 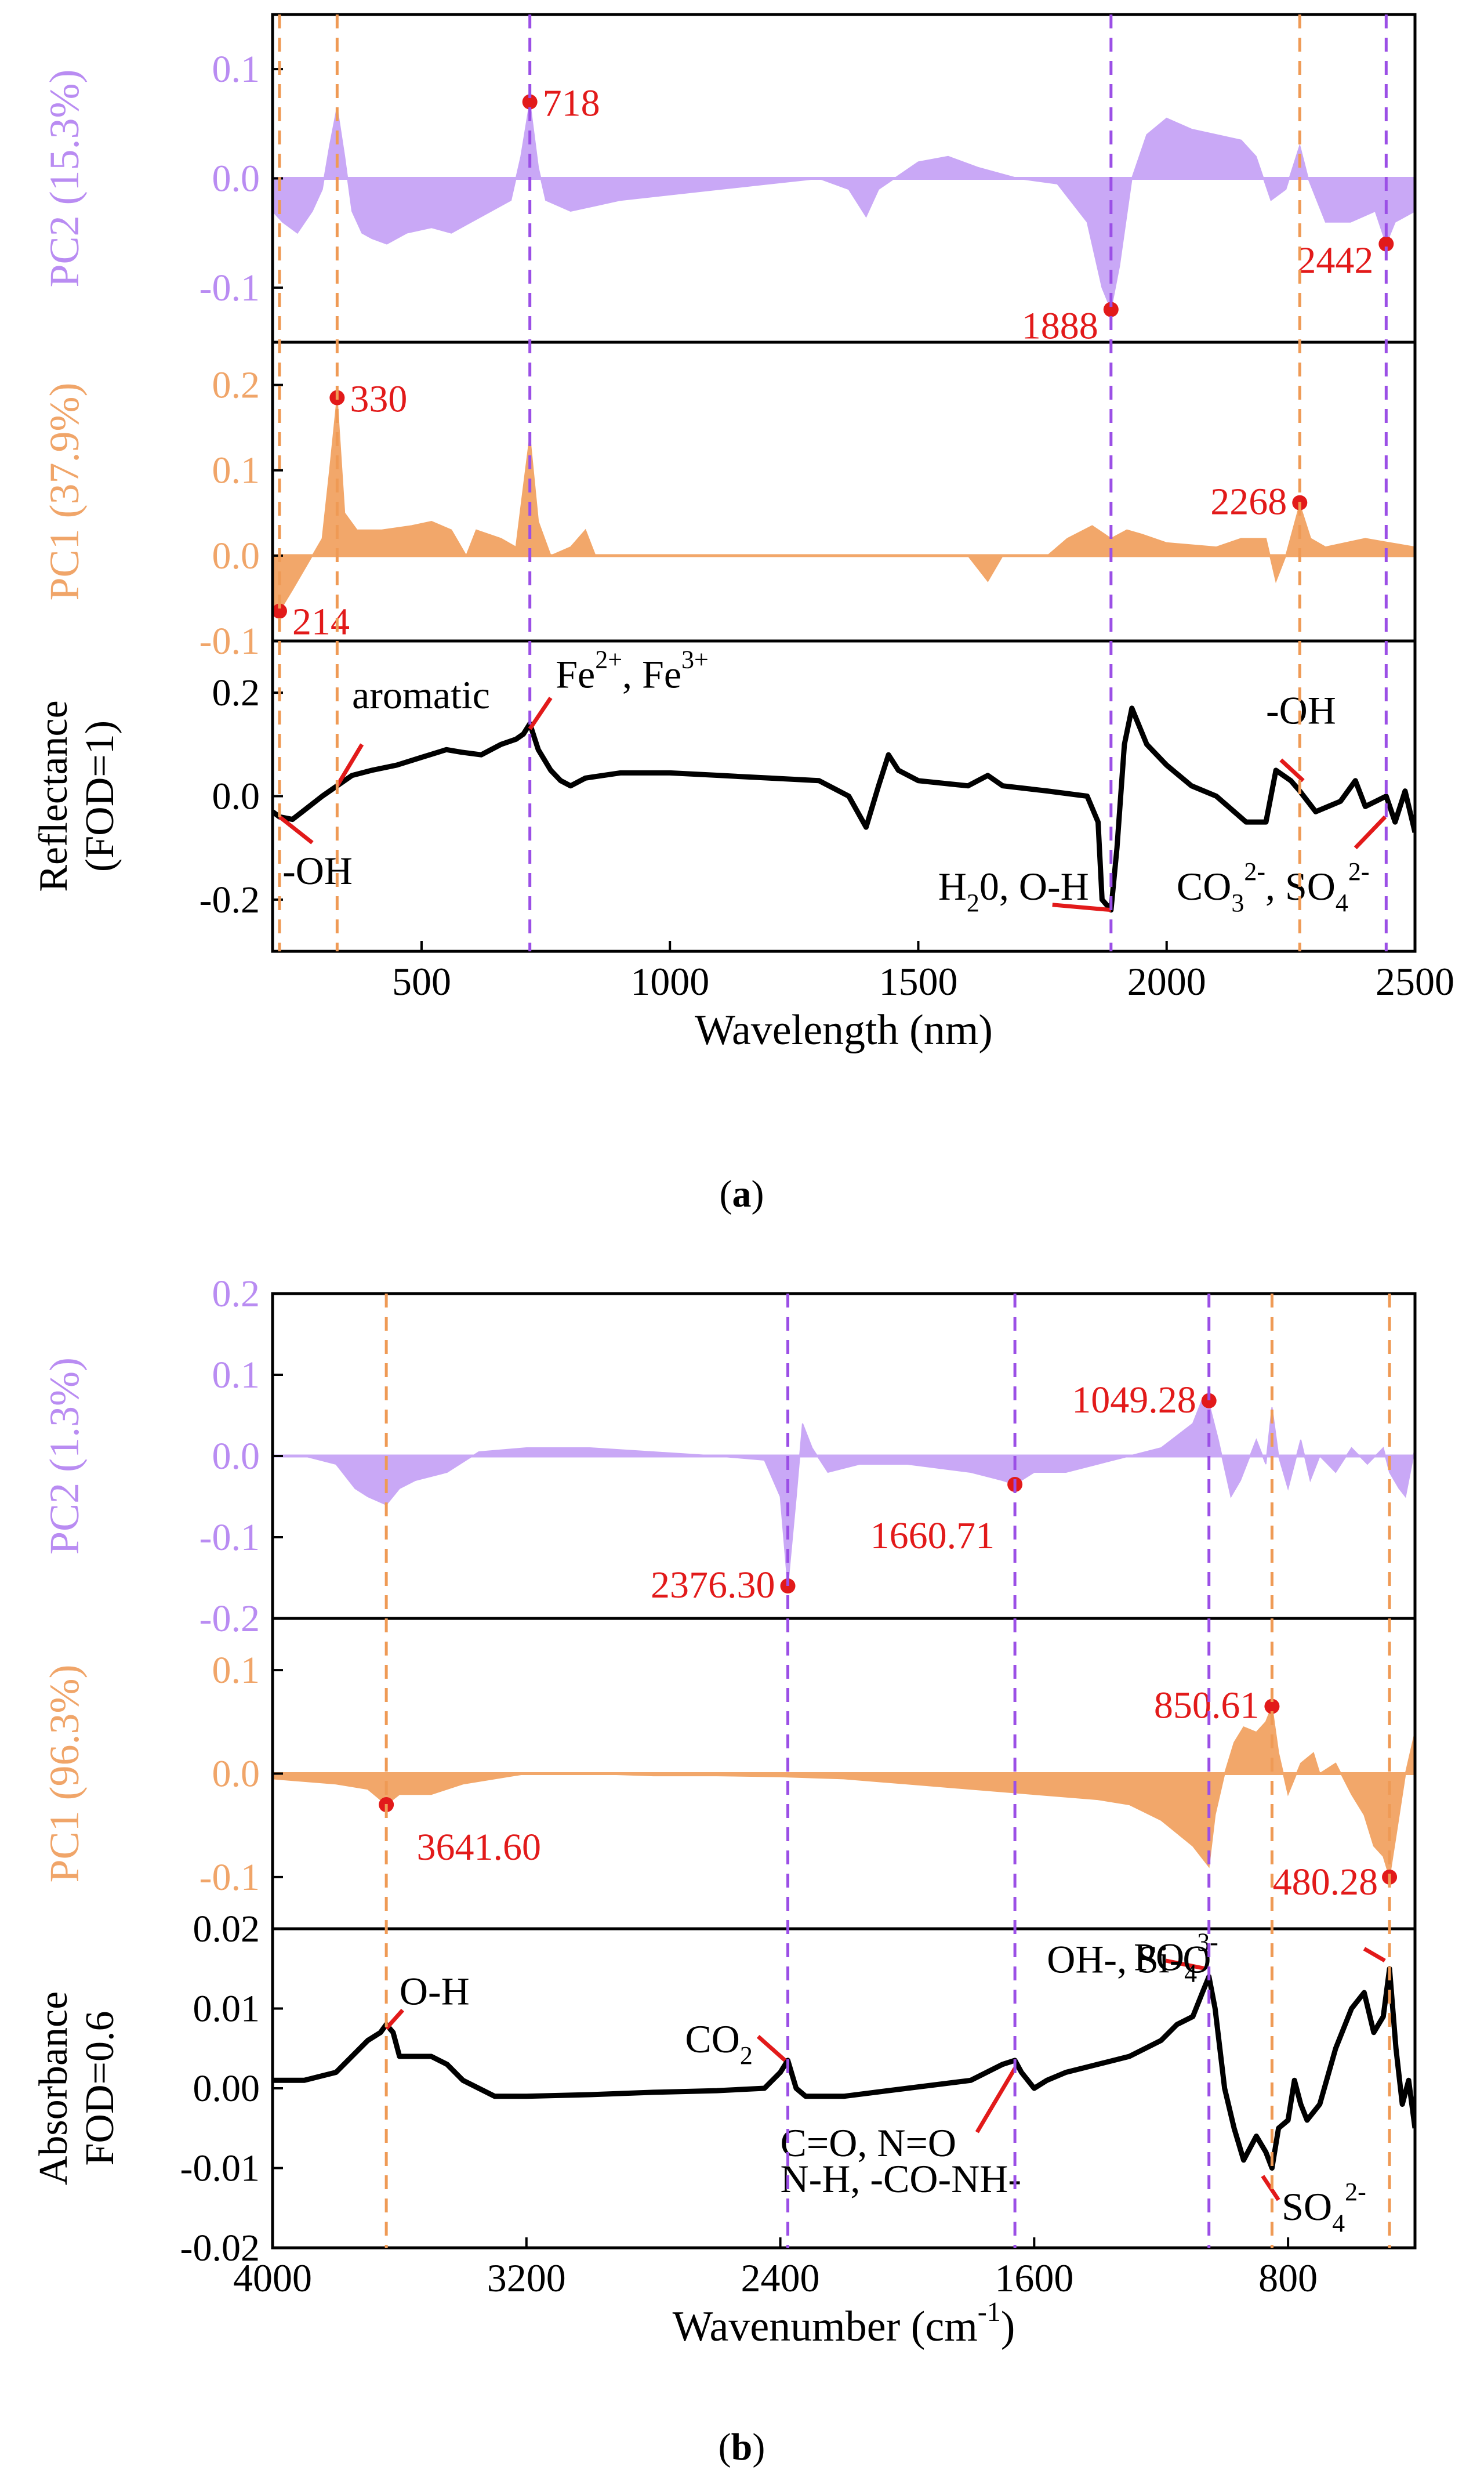 What do you see at coordinates (742, 2447) in the screenshot?
I see `caption-b: (b)` at bounding box center [742, 2447].